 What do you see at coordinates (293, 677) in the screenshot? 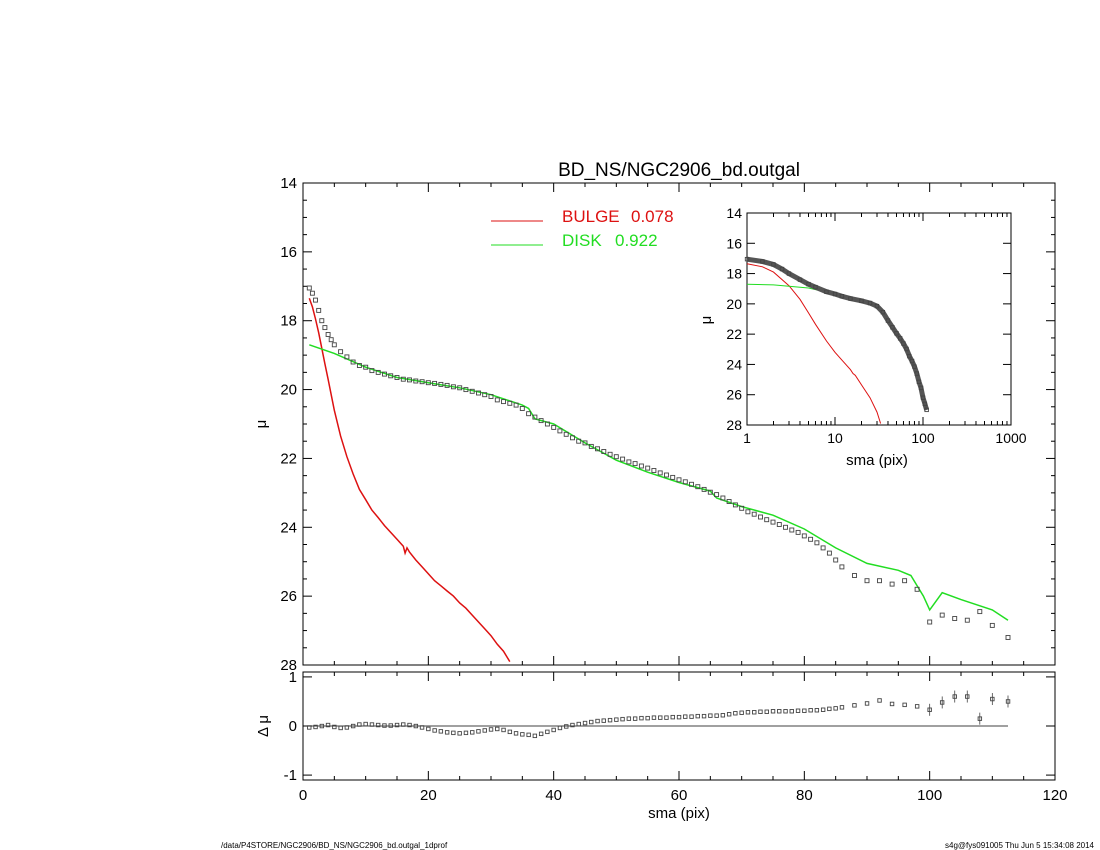
I see `residual-y-tick-label: 1` at bounding box center [293, 677].